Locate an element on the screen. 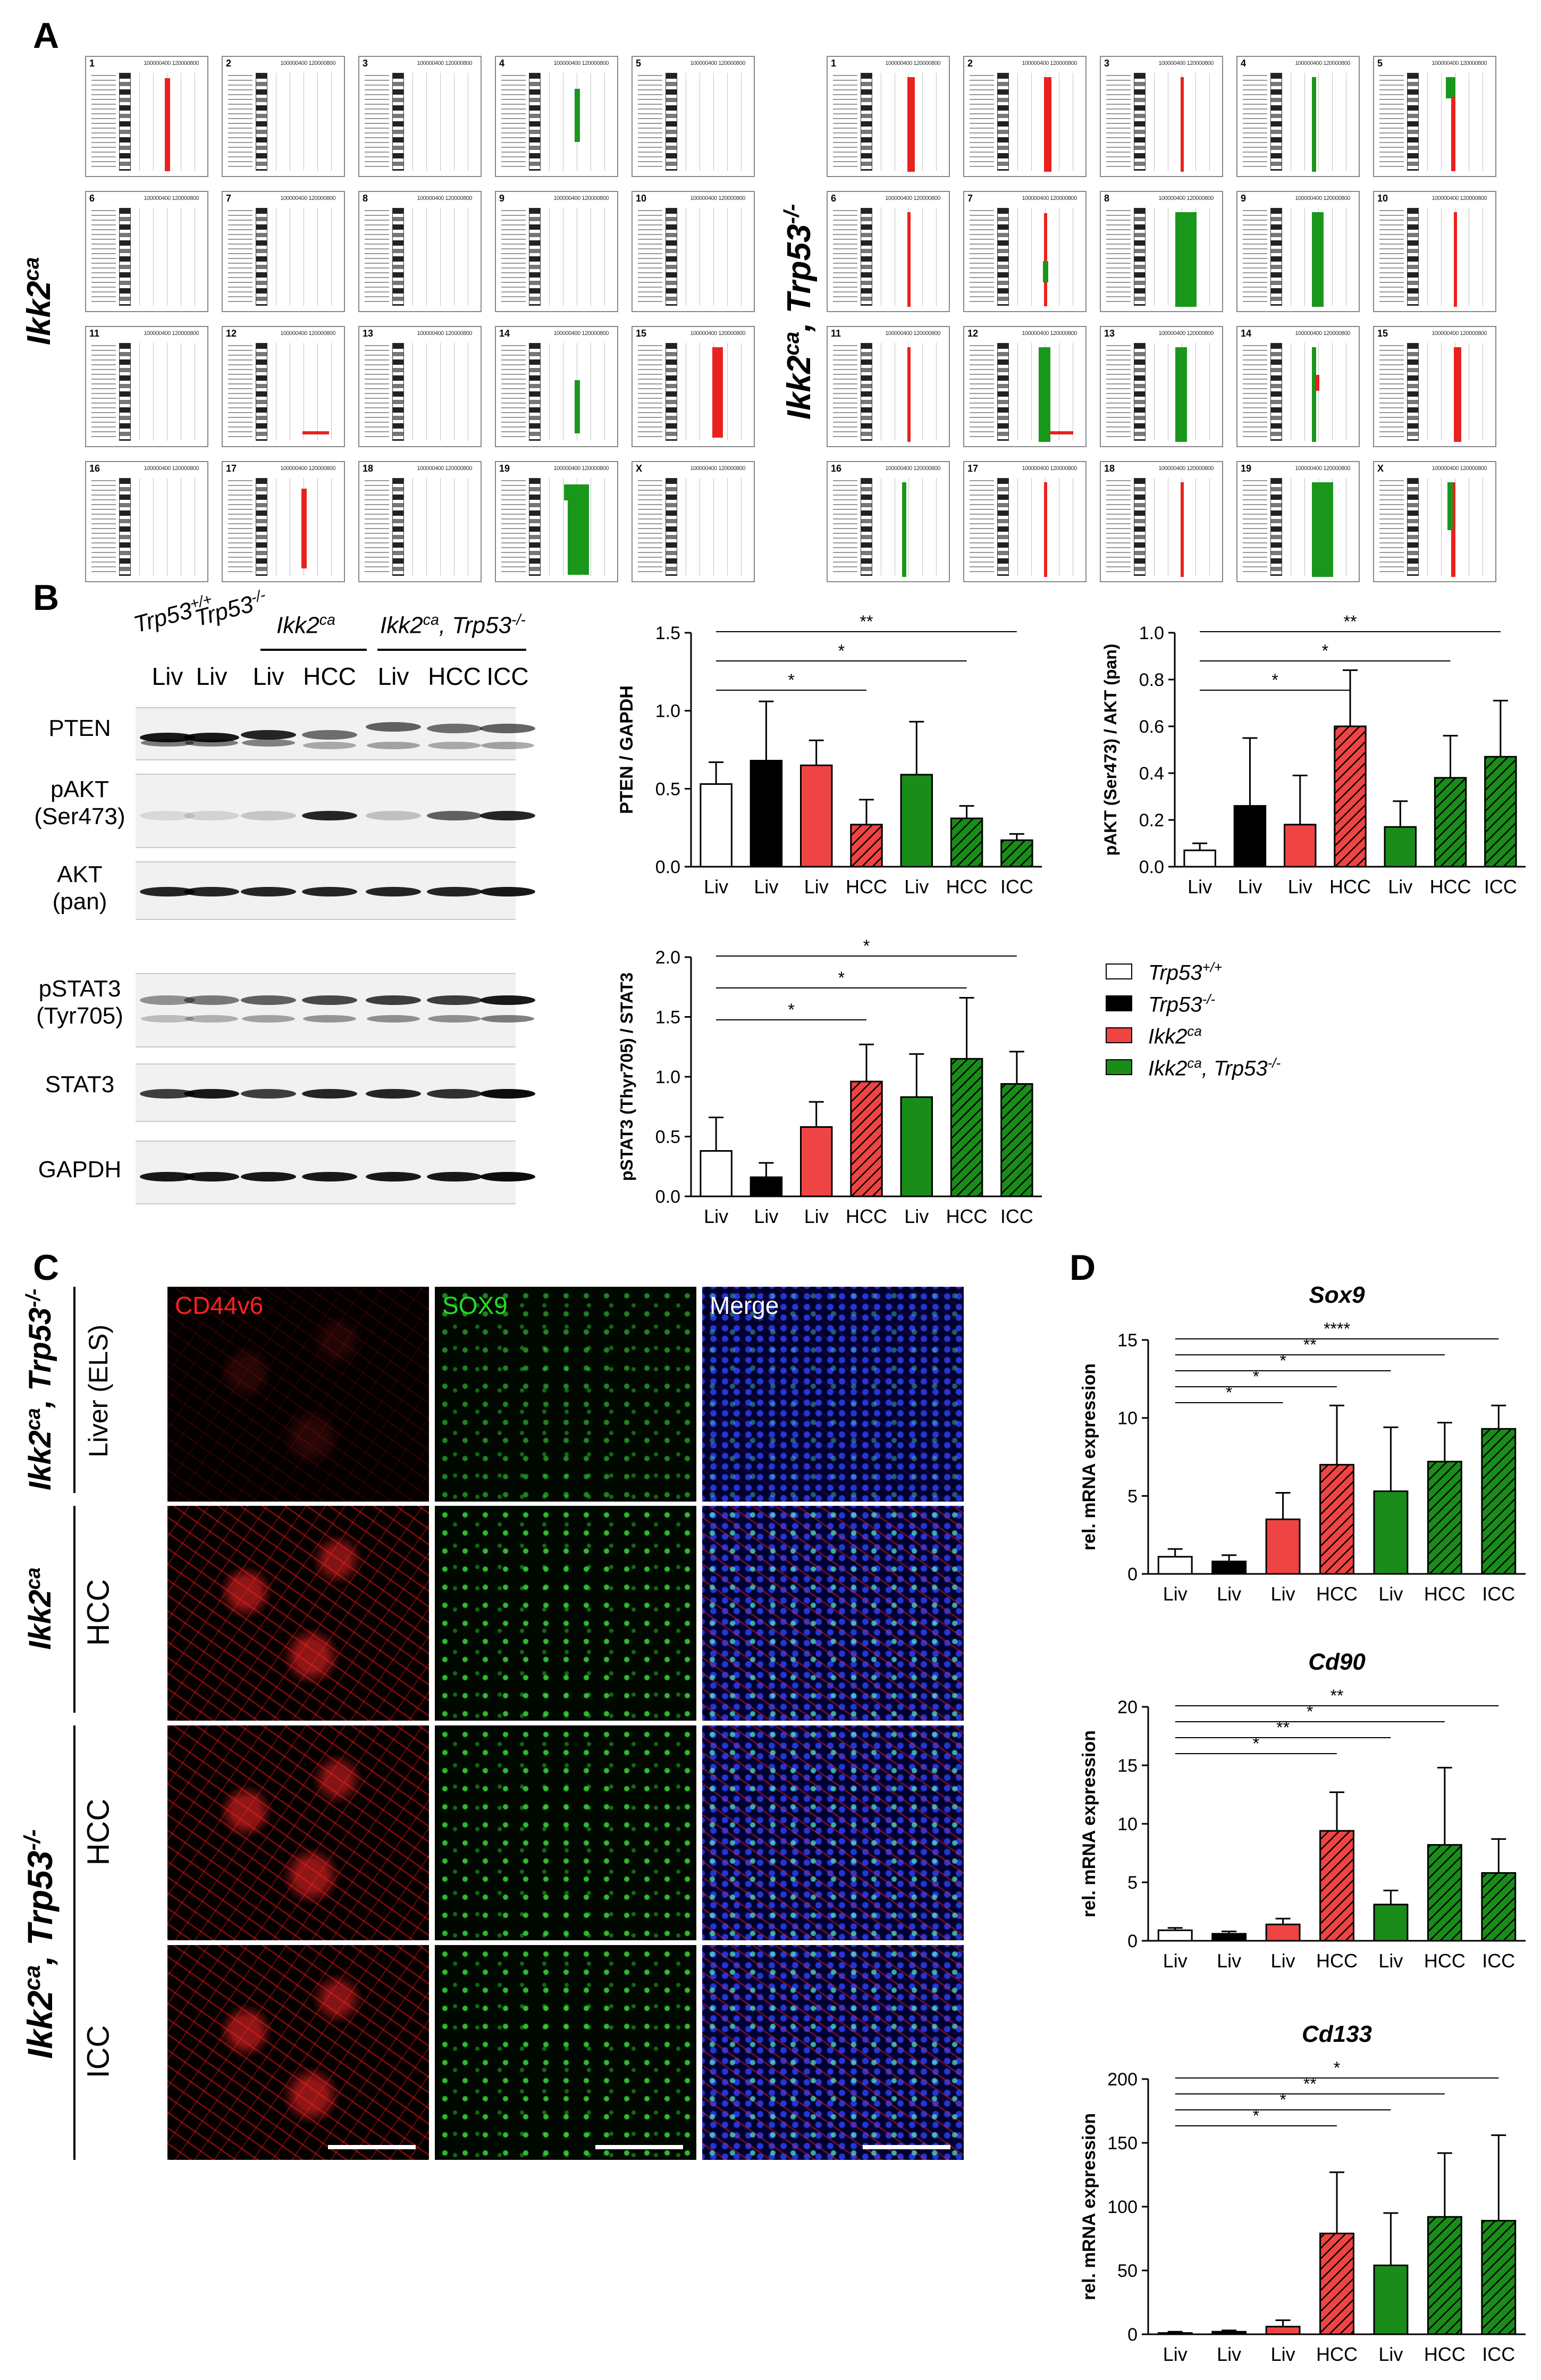  tissue-label: Liver (ELS) is located at coordinates (98, 1391).